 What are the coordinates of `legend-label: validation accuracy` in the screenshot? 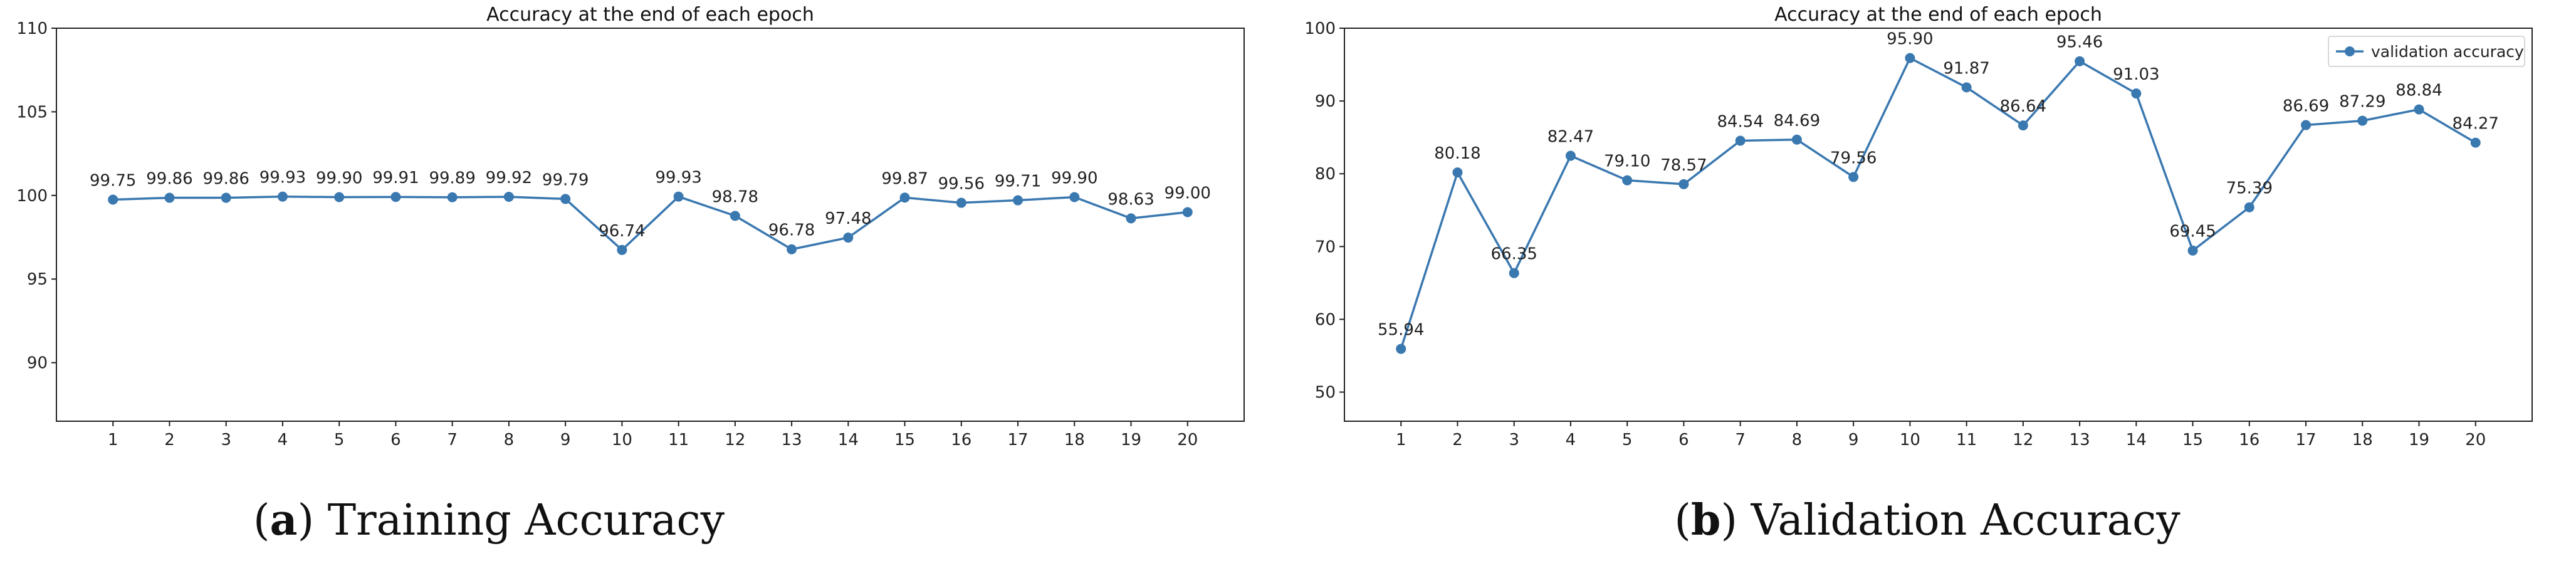 It's located at (2447, 52).